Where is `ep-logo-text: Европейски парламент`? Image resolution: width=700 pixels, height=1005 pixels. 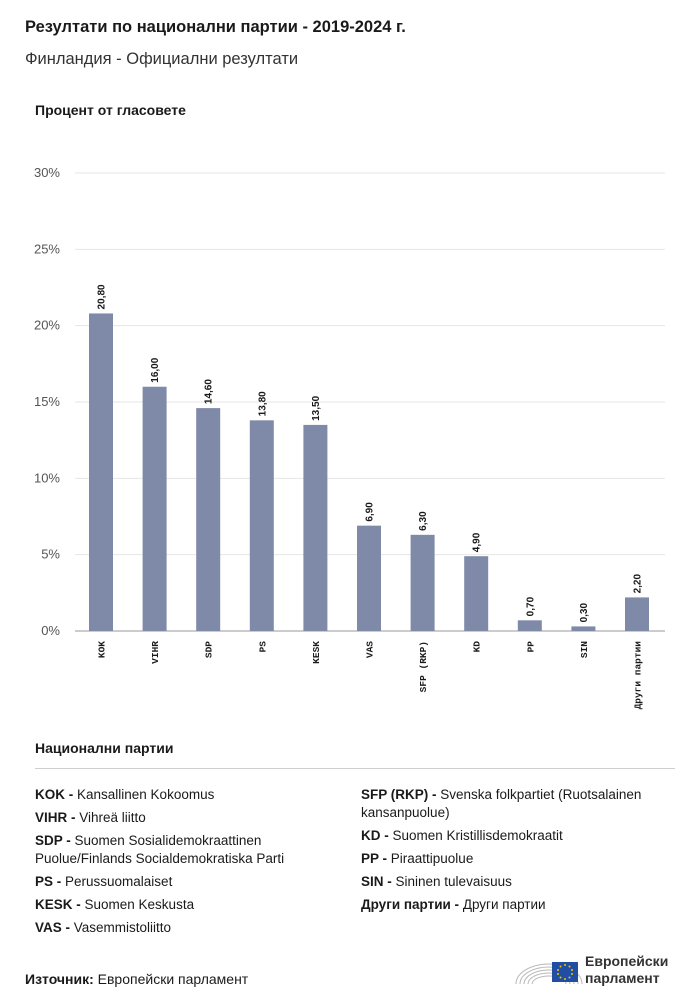
ep-logo-text: Европейски парламент is located at coordinates (627, 969).